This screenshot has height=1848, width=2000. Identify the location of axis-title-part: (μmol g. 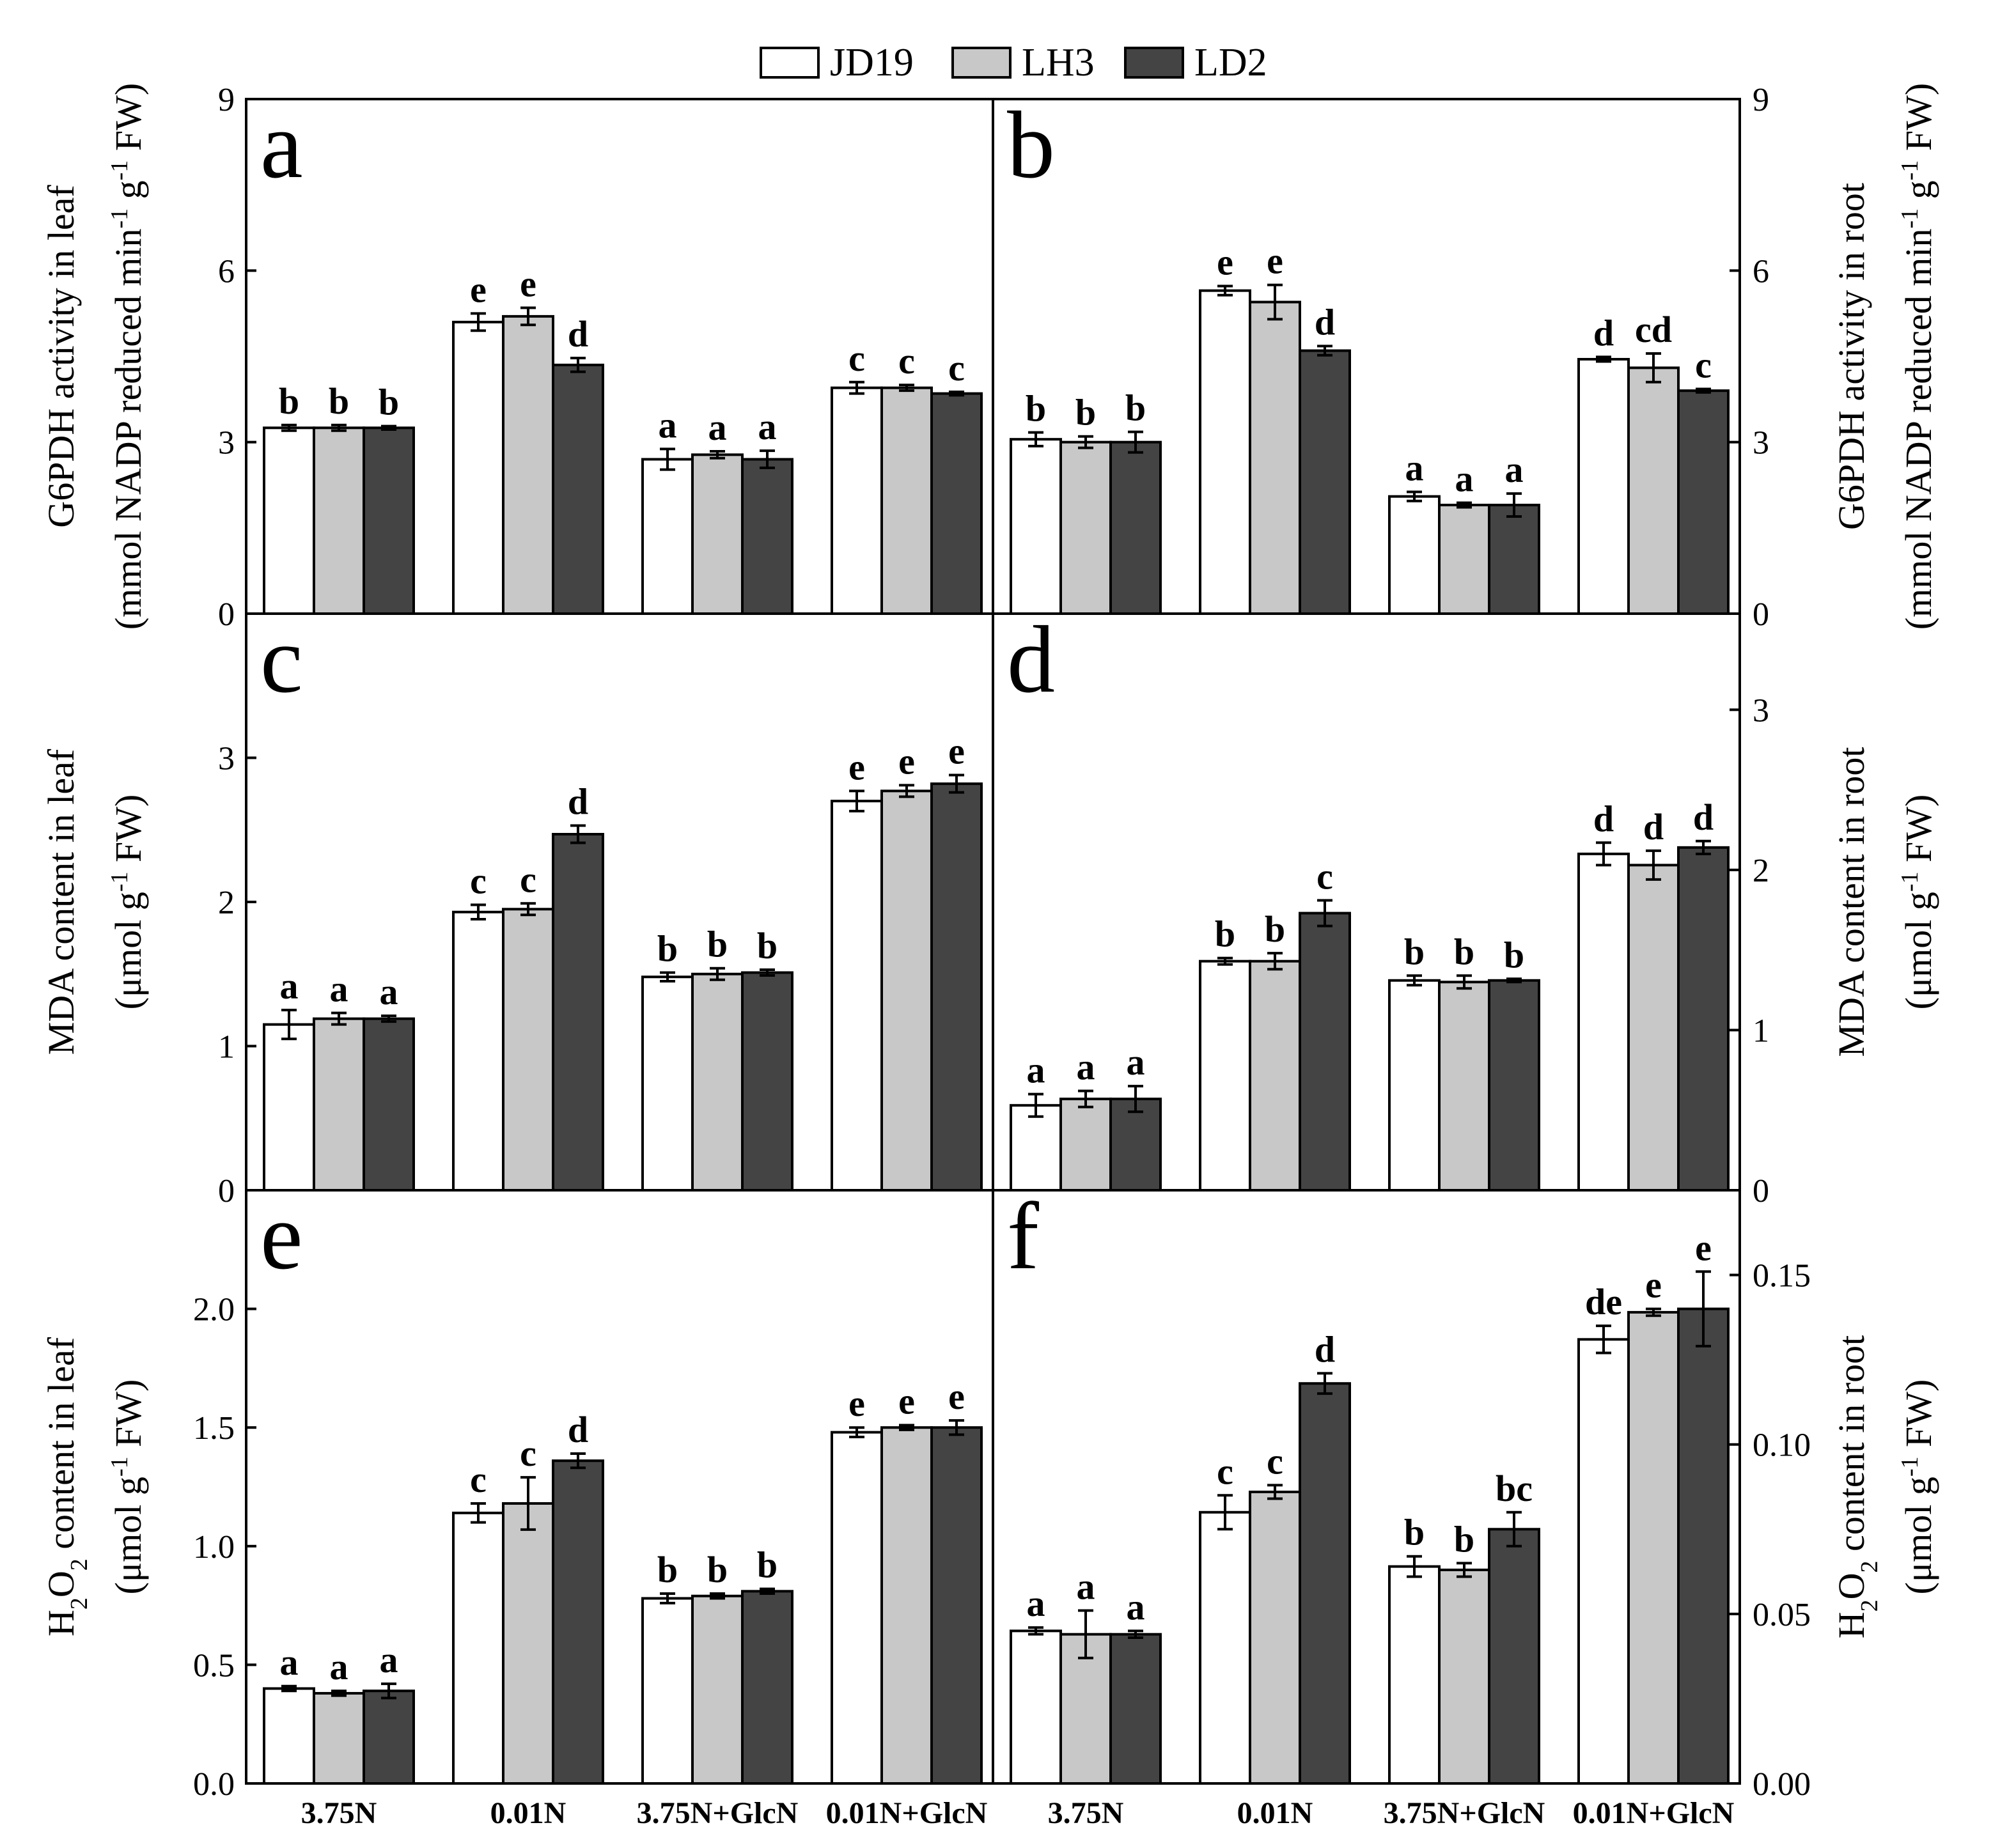
(128, 1535).